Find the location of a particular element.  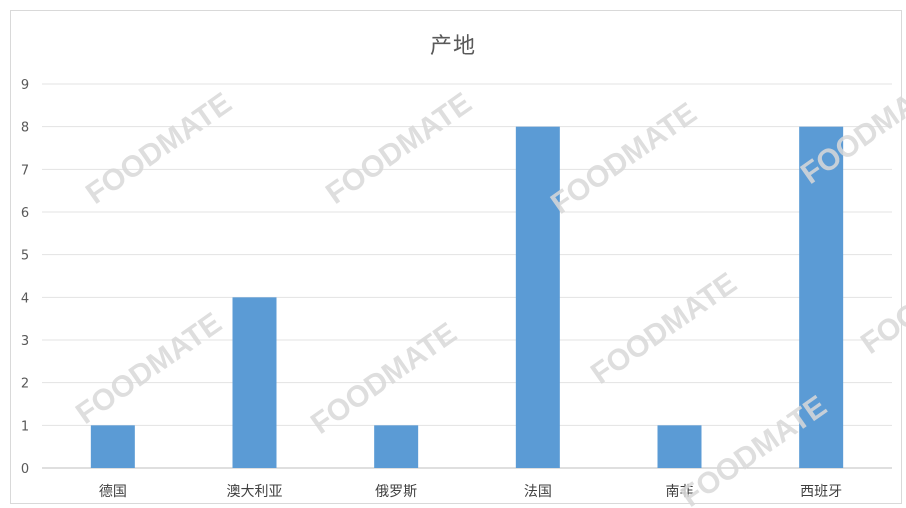

chart-title: 产地 is located at coordinates (452, 46).